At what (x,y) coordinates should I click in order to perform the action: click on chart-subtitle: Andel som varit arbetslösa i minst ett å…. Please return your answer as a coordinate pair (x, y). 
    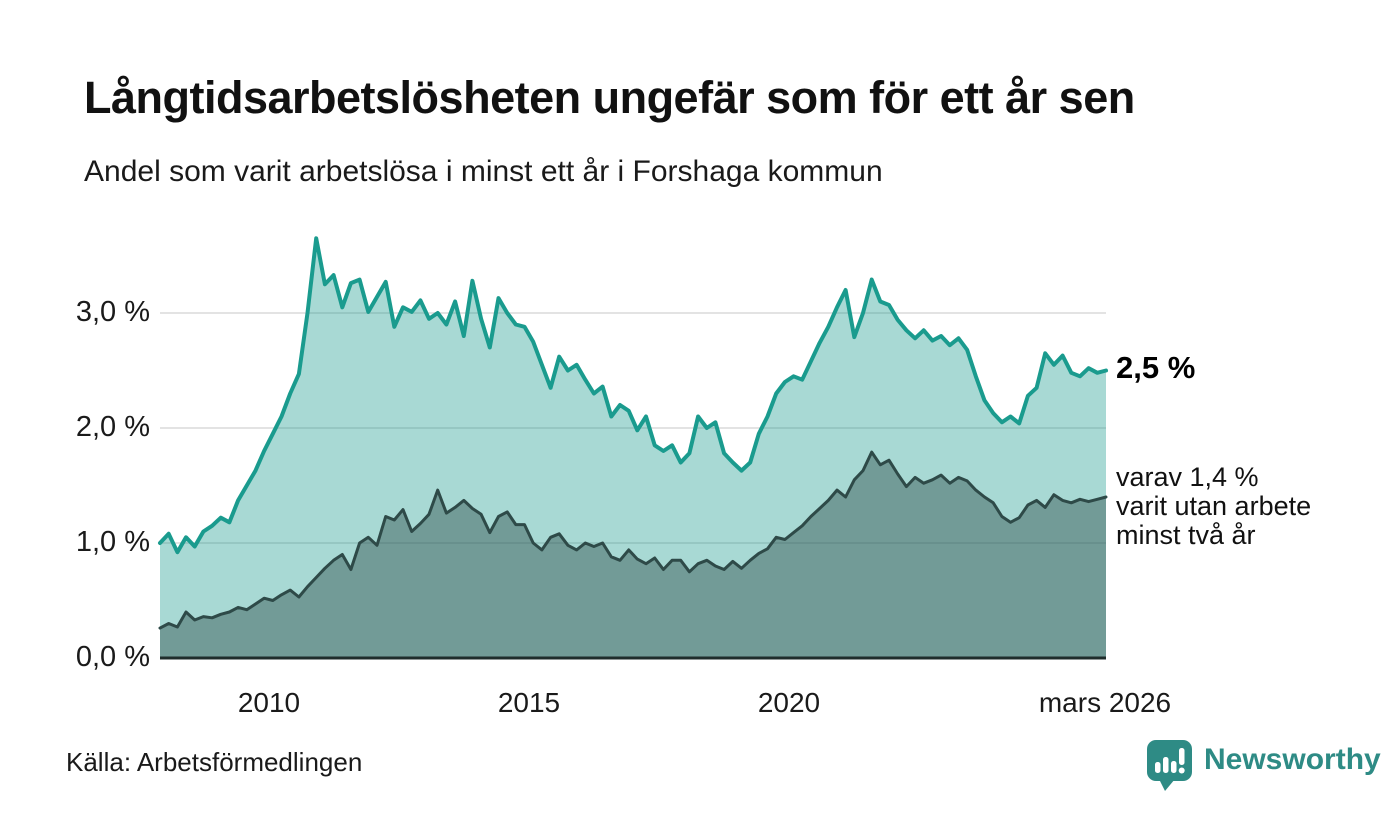
    Looking at the image, I should click on (483, 171).